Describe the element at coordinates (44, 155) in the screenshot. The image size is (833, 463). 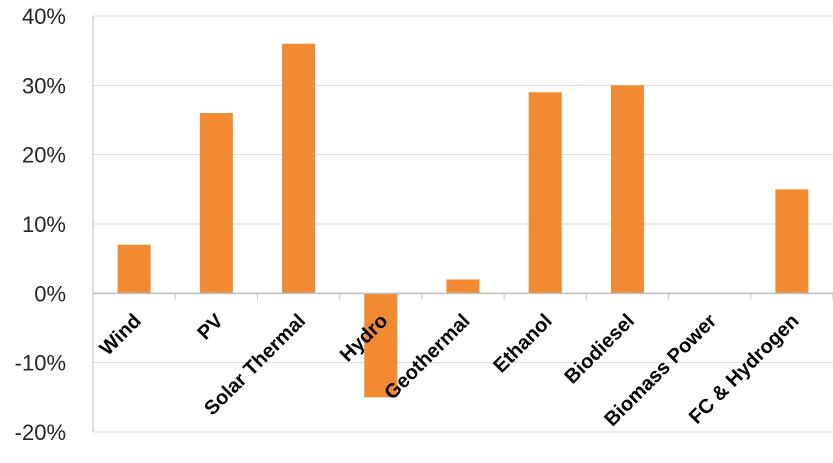
I see `y-tick-label: 20%` at that location.